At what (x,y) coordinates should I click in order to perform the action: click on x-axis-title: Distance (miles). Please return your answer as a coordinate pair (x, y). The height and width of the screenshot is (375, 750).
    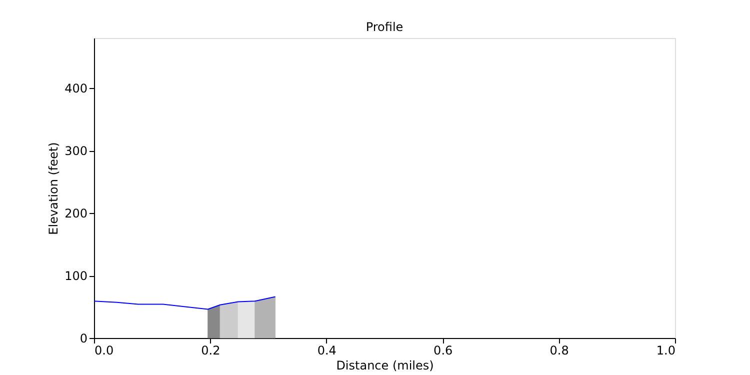
    Looking at the image, I should click on (385, 365).